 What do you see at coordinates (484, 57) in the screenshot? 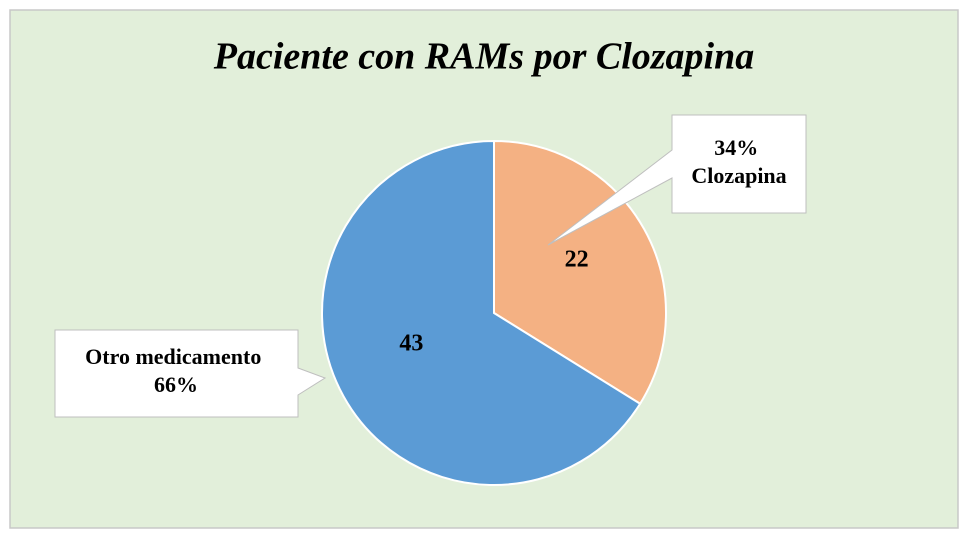
I see `chart-title: Paciente con RAMs por Clozapina` at bounding box center [484, 57].